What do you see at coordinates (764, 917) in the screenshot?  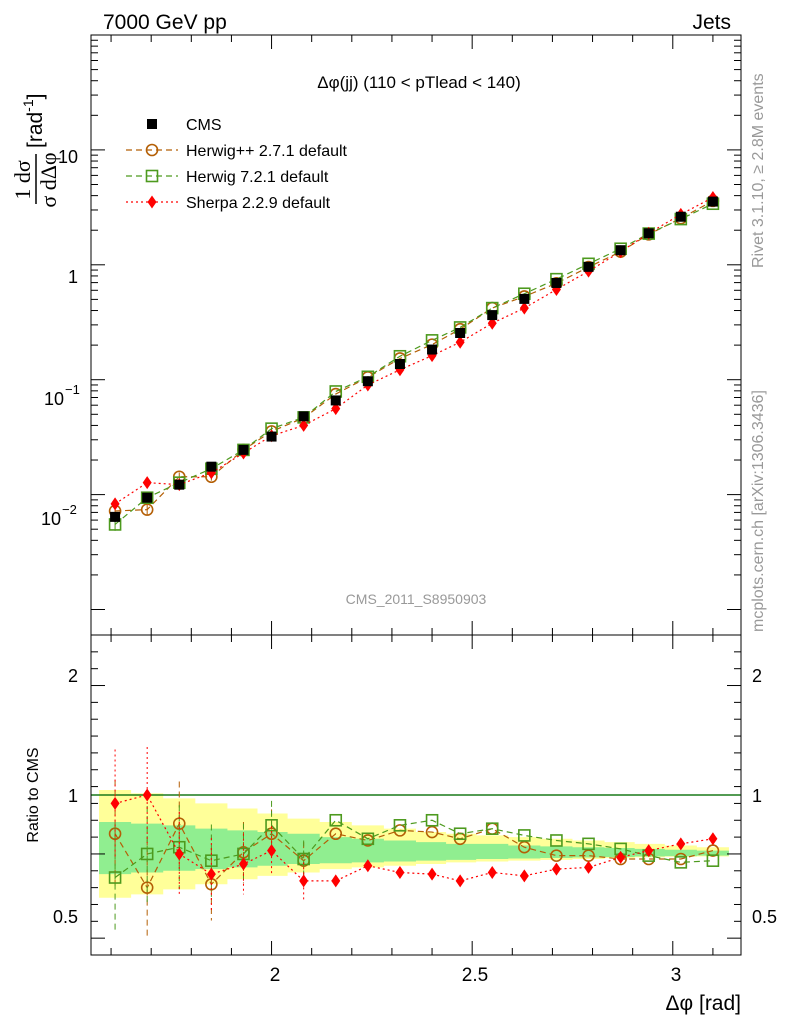 I see `ratio-tick-right-0p5: 0.5` at bounding box center [764, 917].